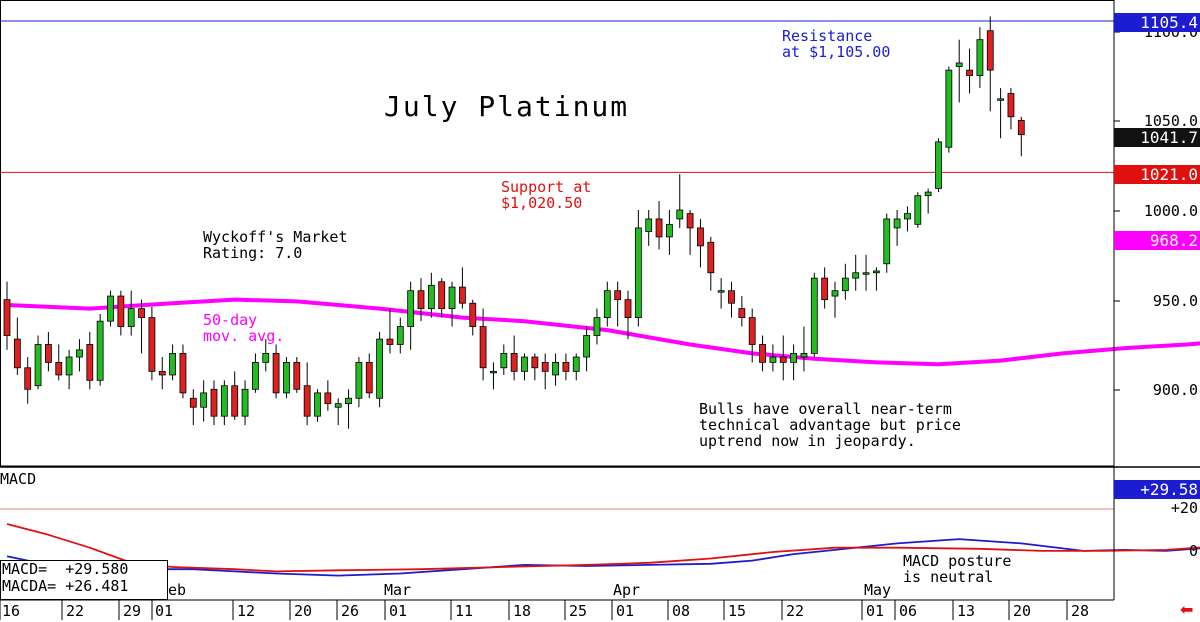 This screenshot has width=1200, height=622. Describe the element at coordinates (1184, 508) in the screenshot. I see `macd-y-tick-label: +20` at that location.